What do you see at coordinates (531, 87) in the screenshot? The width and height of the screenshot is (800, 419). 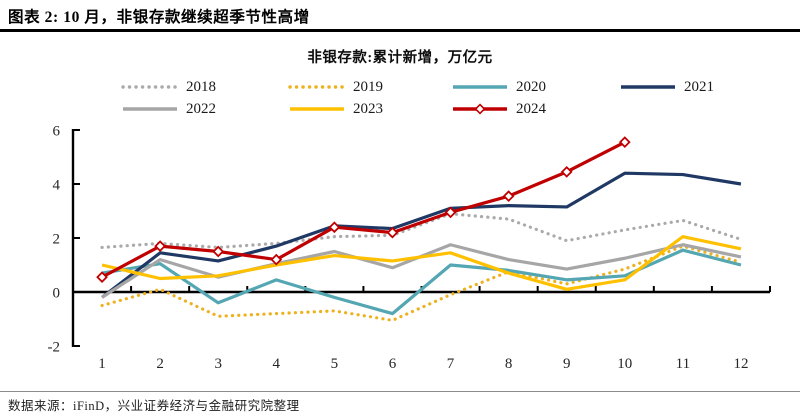 I see `legend-label-2020: 2020` at bounding box center [531, 87].